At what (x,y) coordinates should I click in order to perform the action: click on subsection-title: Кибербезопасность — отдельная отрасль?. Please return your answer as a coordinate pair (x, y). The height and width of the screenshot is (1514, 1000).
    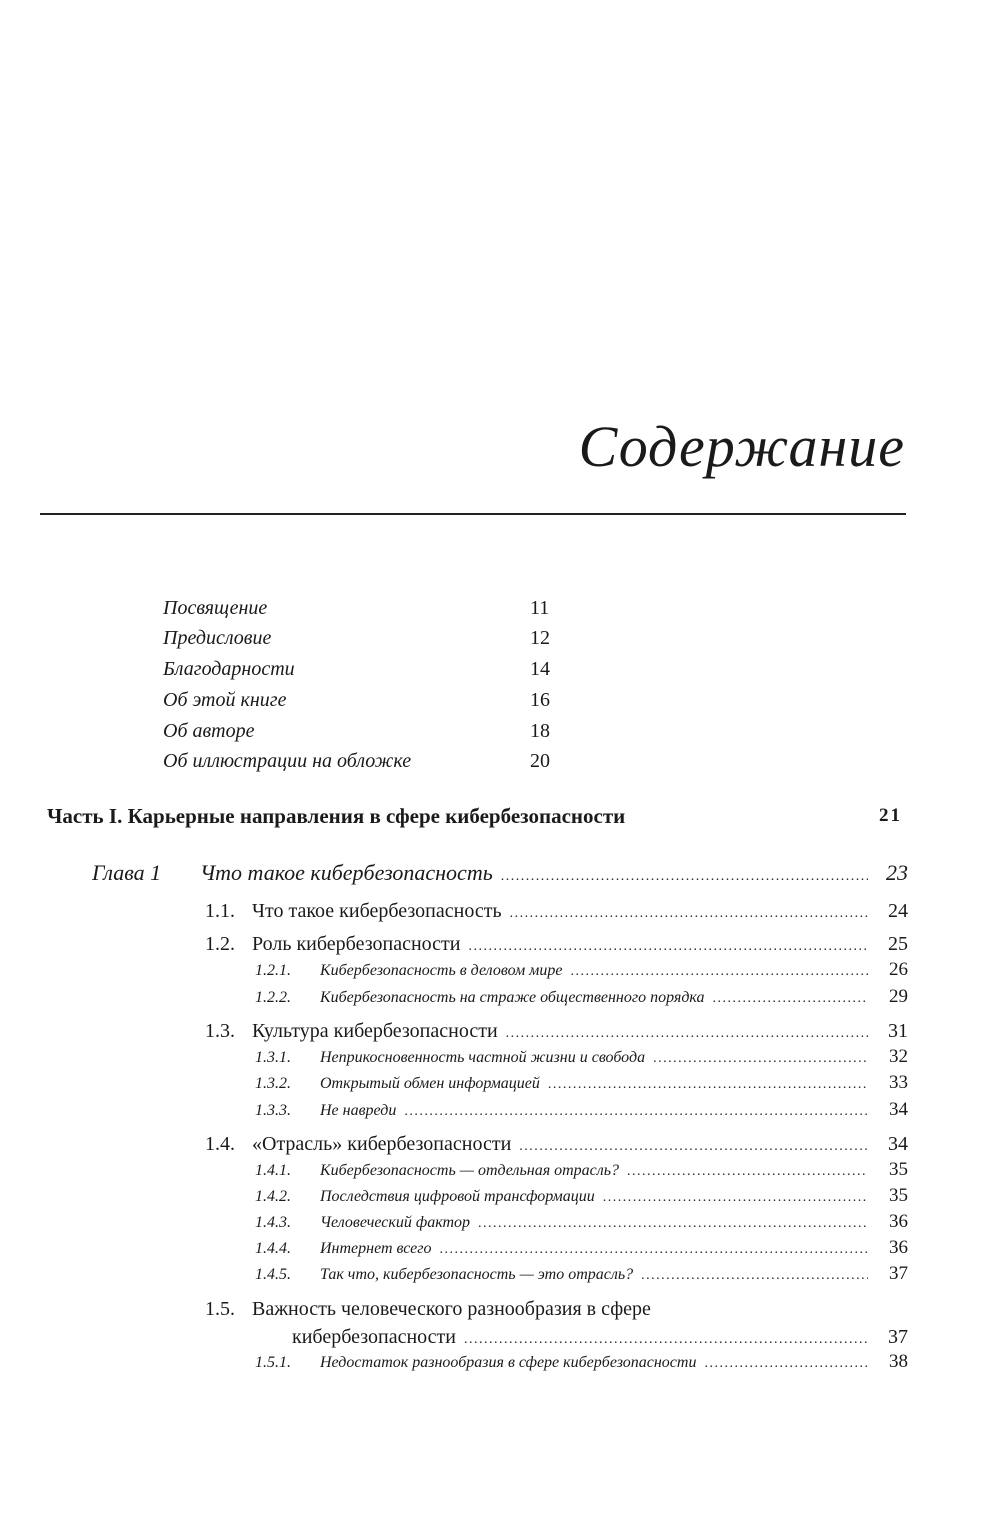
    Looking at the image, I should click on (470, 1170).